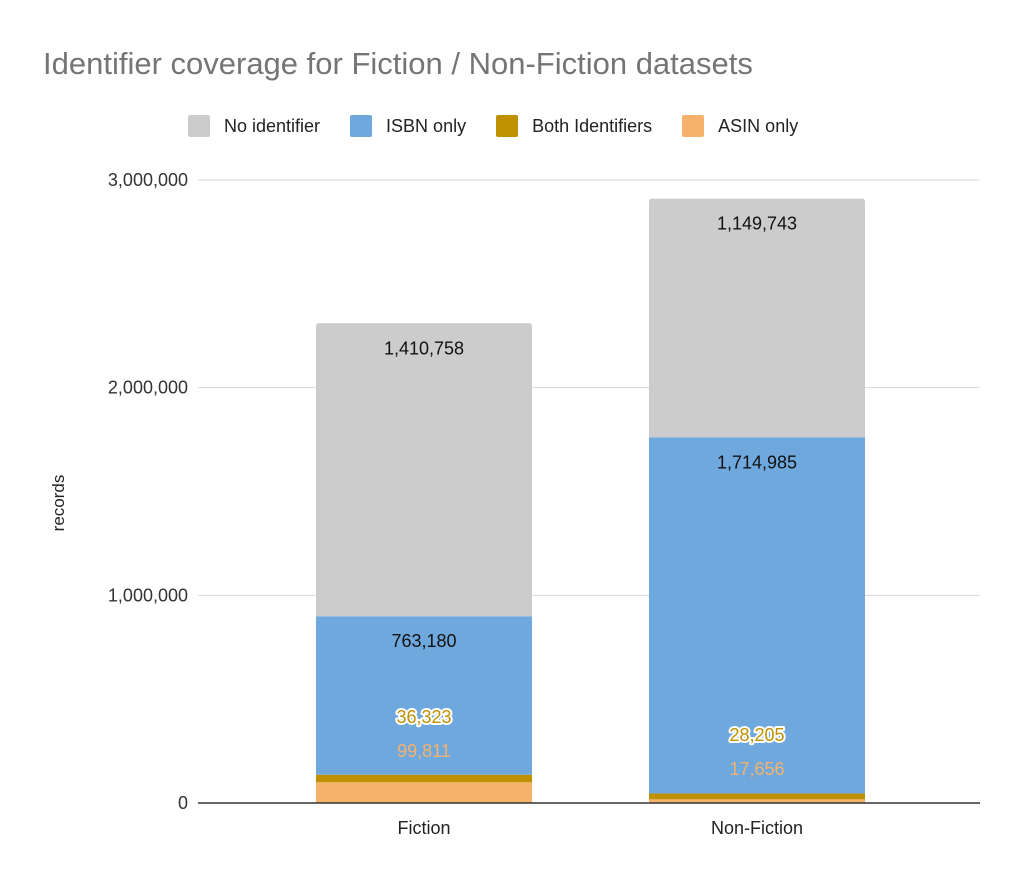  What do you see at coordinates (361, 126) in the screenshot?
I see `legend-swatch-isbn-only` at bounding box center [361, 126].